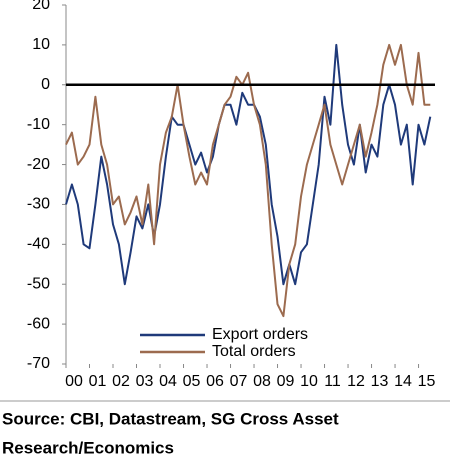 This screenshot has height=465, width=450. I want to click on y-tick-label: -50, so click(38, 283).